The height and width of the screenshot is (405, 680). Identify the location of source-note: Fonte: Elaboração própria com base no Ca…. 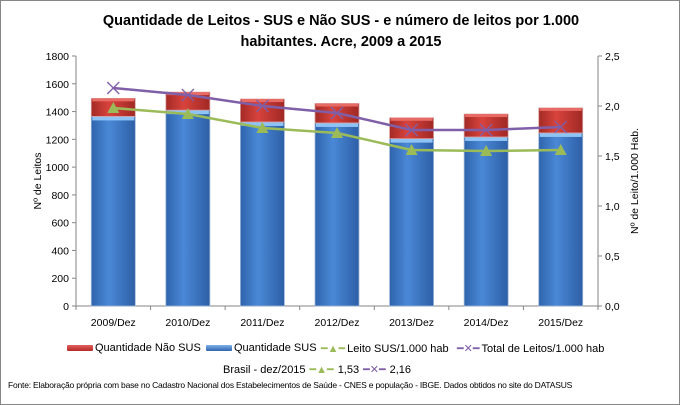
(290, 385).